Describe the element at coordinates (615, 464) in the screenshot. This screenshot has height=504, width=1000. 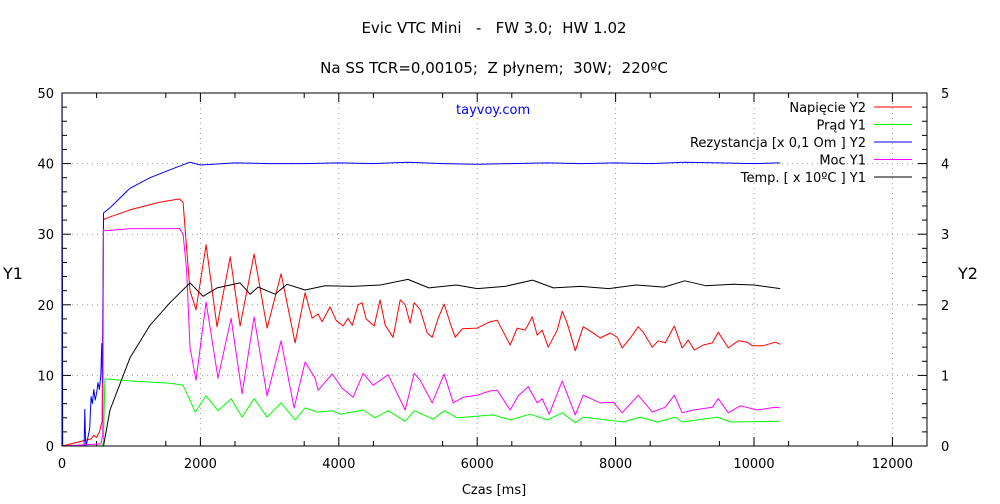
I see `x-tick-label: 8000` at that location.